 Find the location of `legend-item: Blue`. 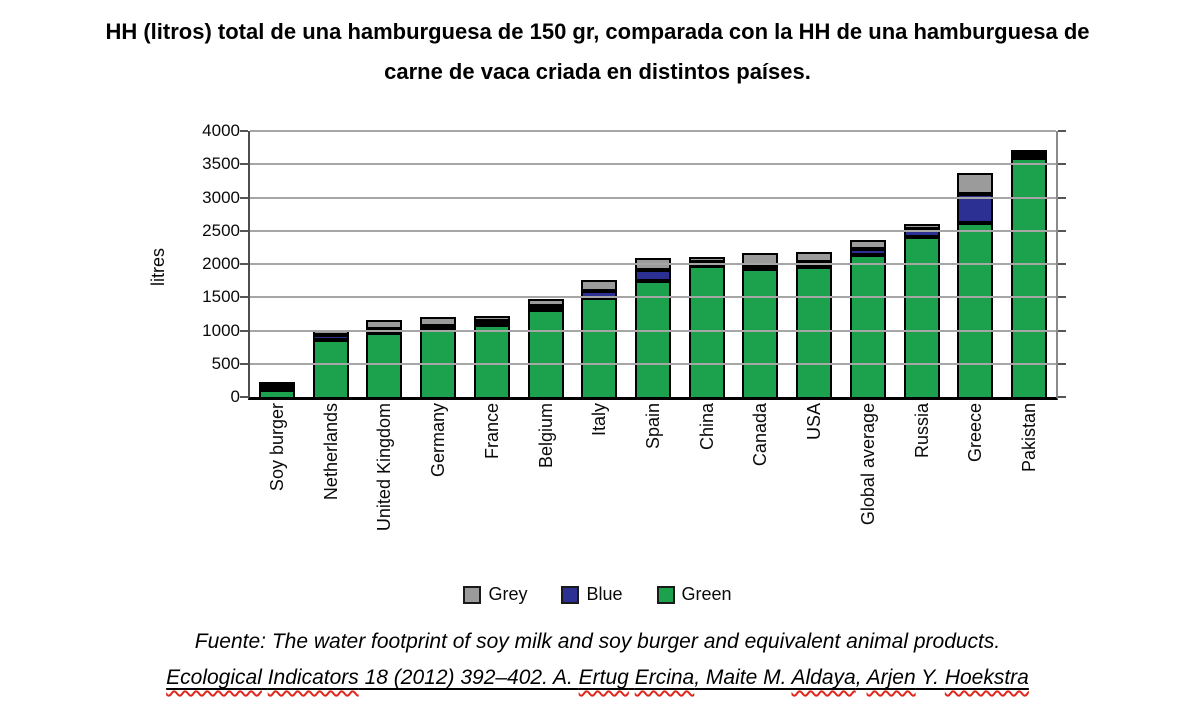

legend-item: Blue is located at coordinates (592, 594).